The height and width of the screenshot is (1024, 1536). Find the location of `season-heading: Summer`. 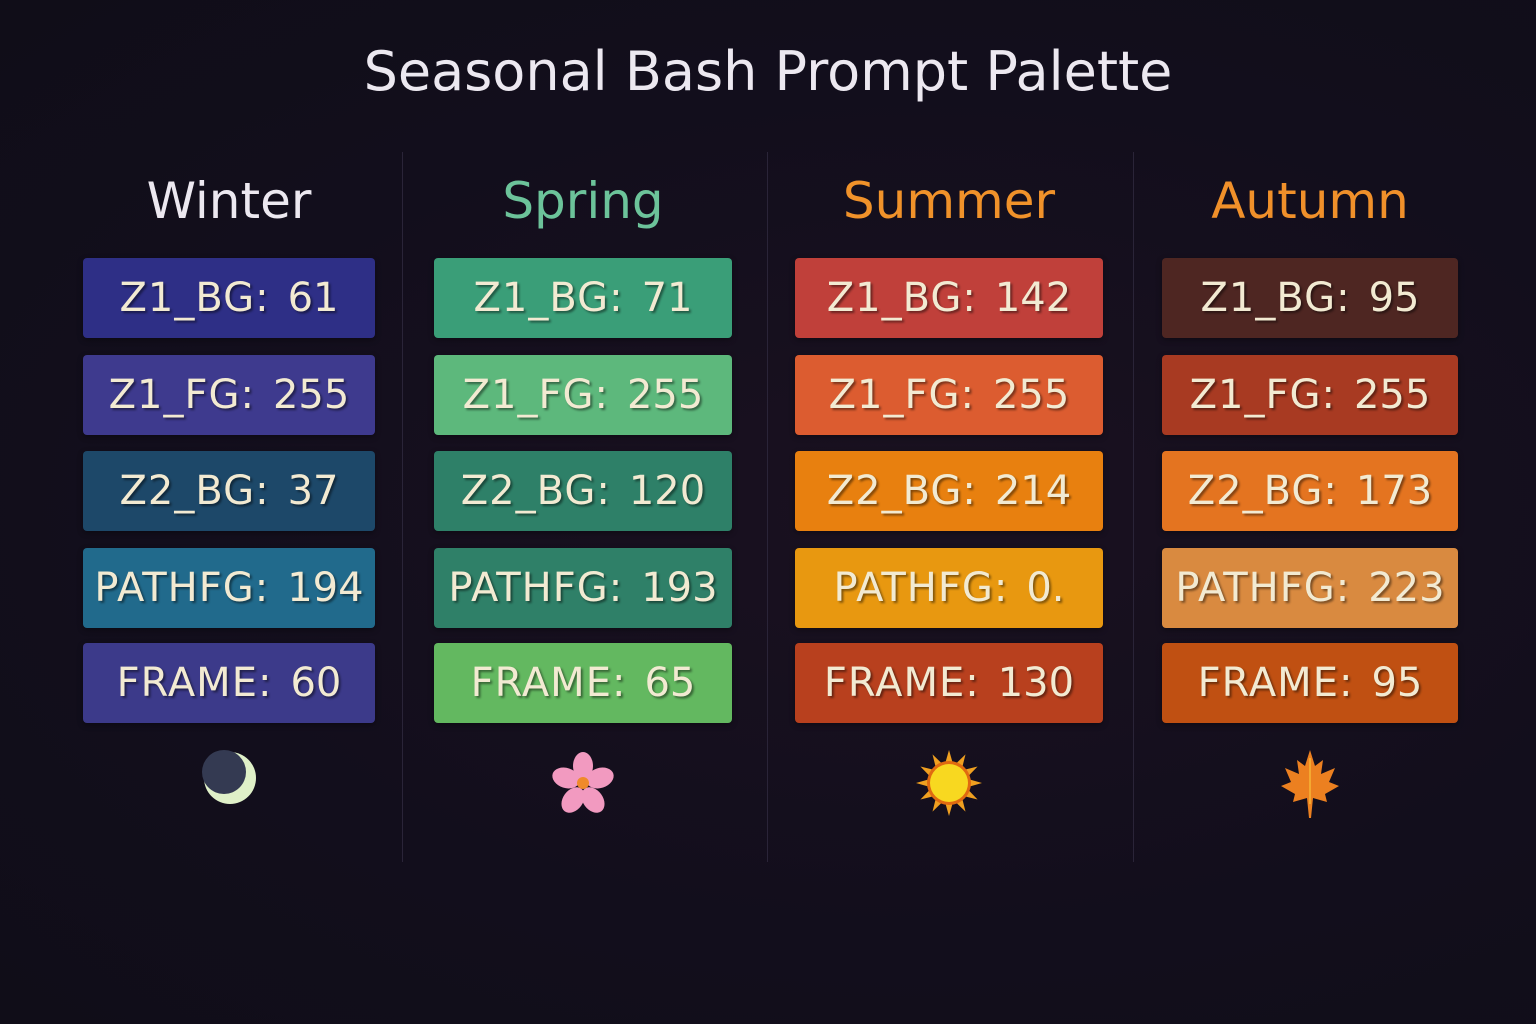

season-heading: Summer is located at coordinates (949, 201).